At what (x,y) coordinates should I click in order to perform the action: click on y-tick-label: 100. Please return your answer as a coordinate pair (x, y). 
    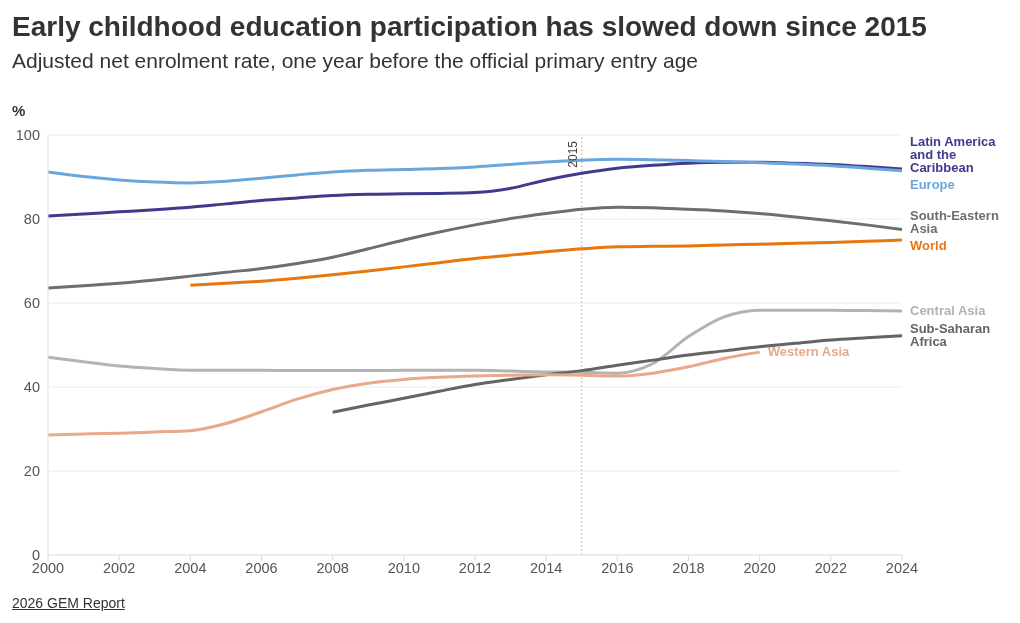
    Looking at the image, I should click on (27, 135).